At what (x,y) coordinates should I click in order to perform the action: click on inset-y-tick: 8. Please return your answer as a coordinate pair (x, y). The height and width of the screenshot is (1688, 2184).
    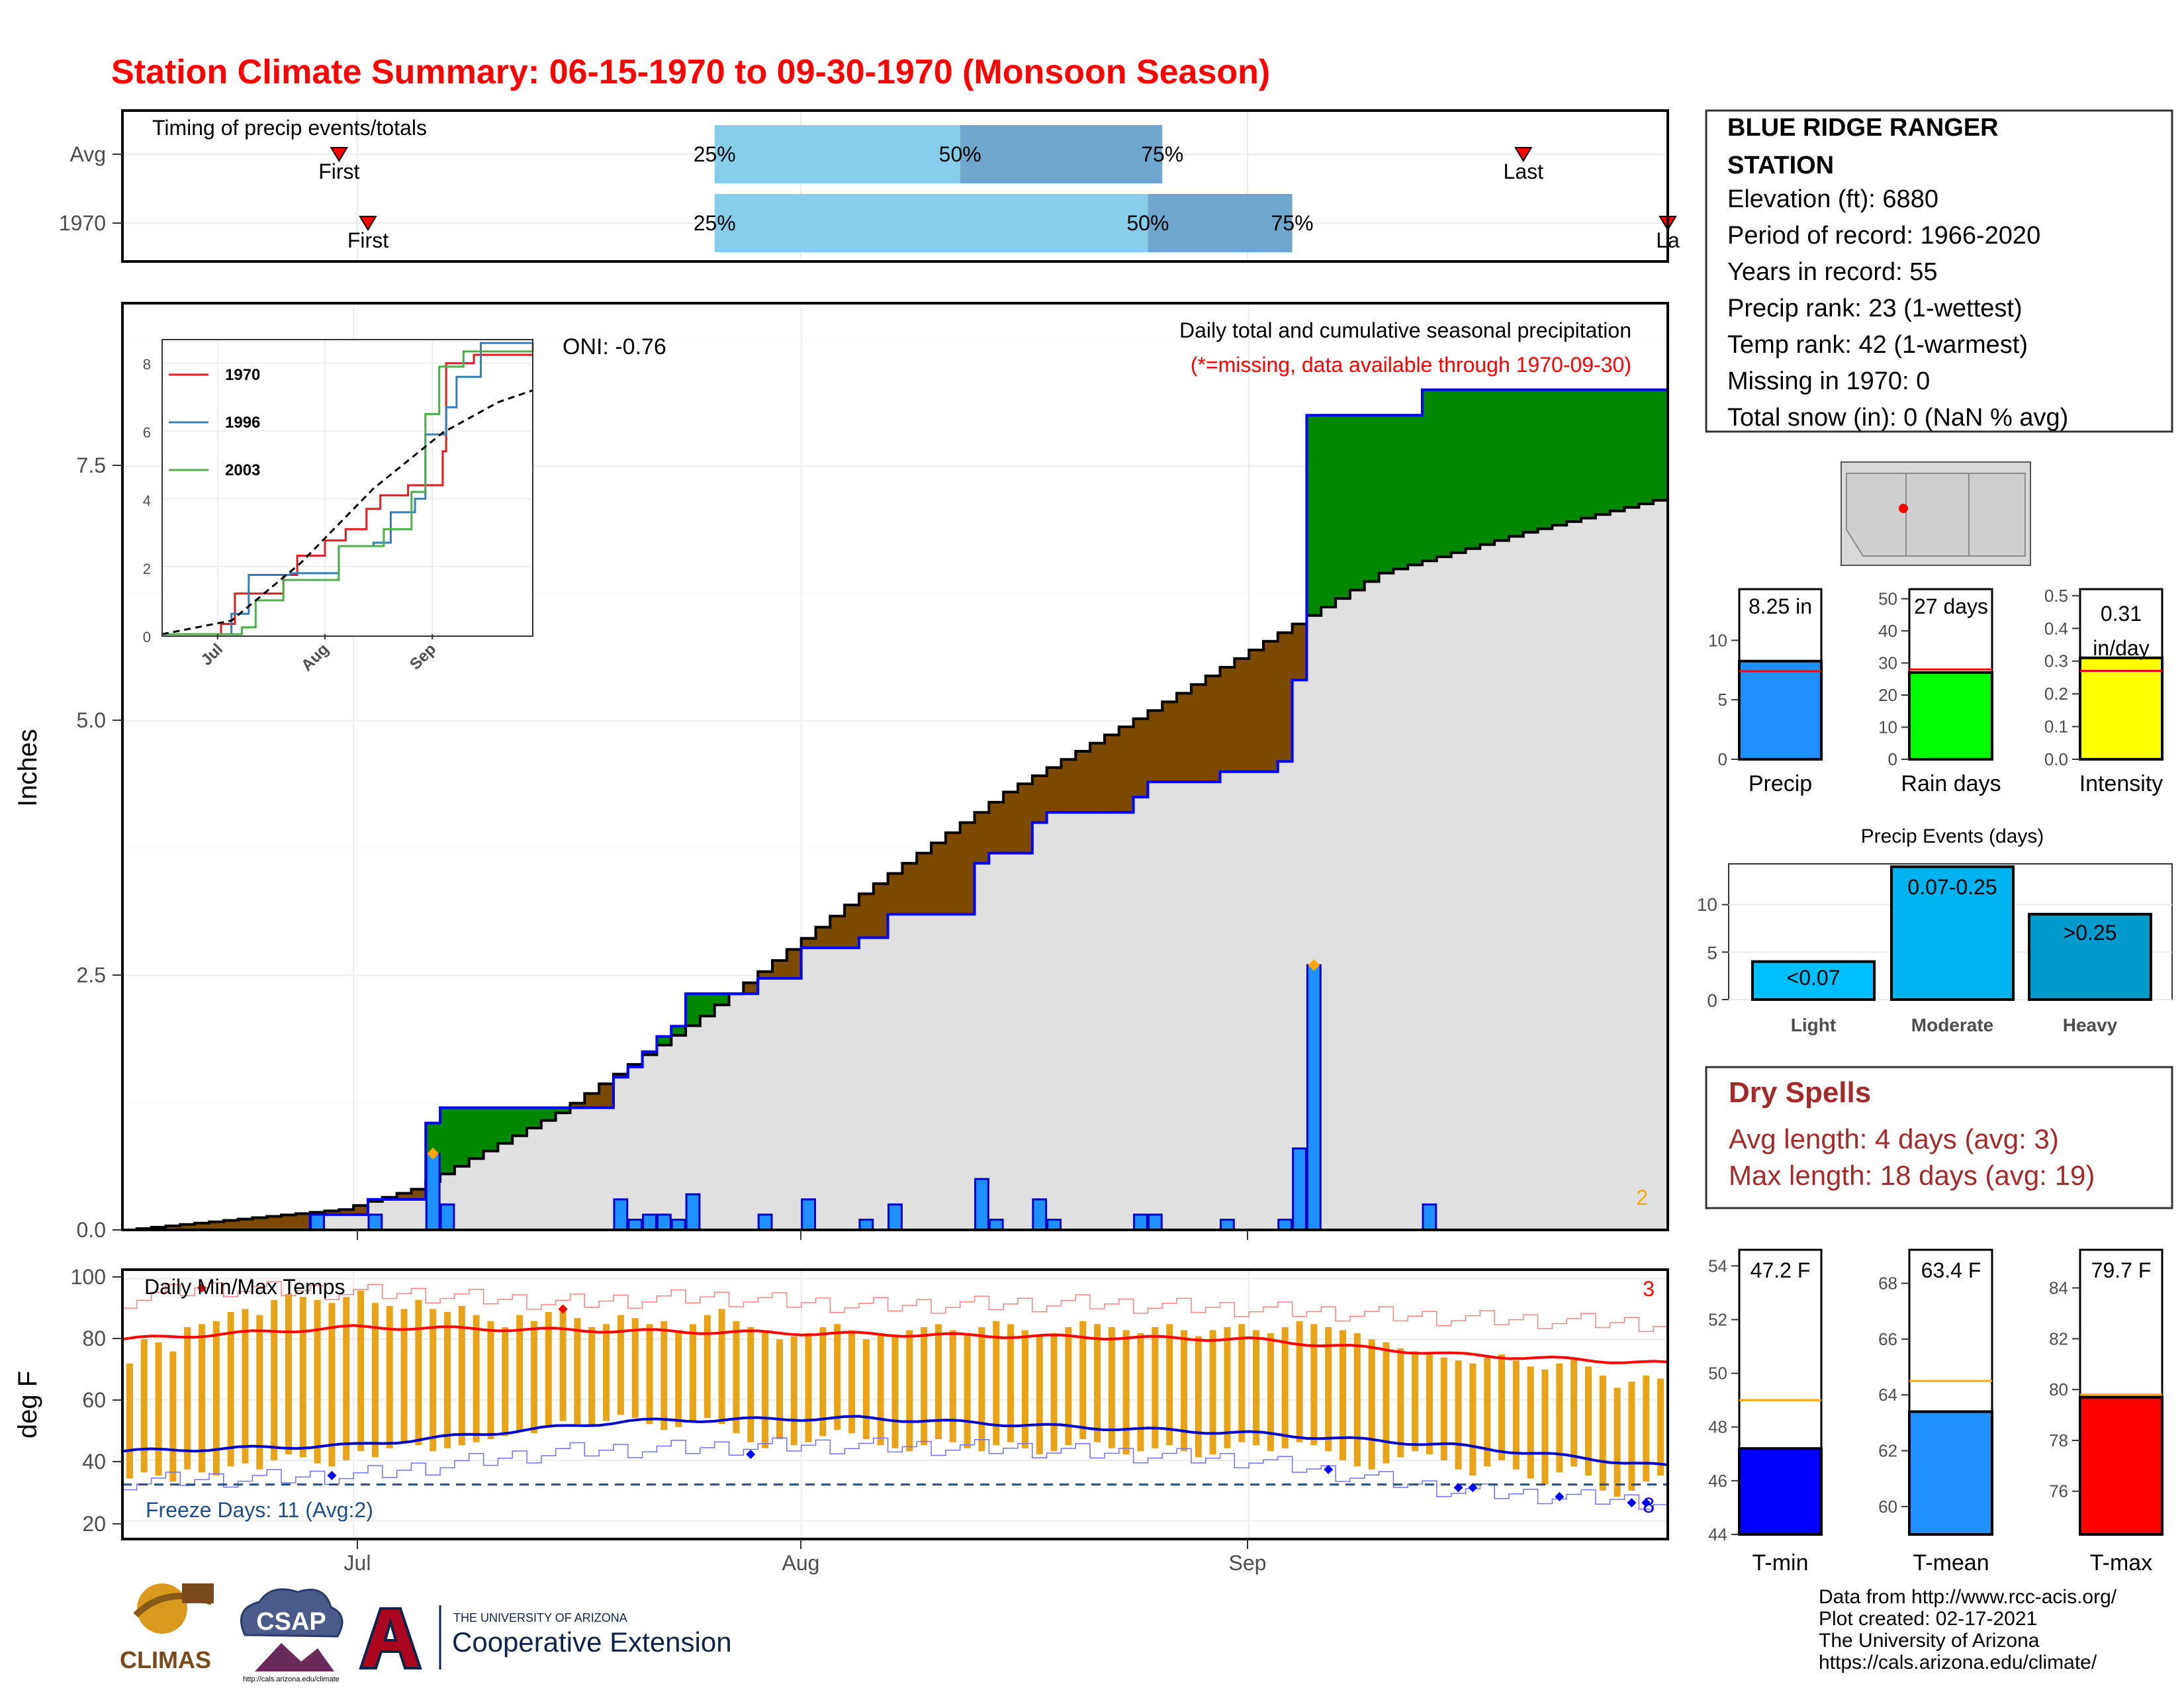
    Looking at the image, I should click on (147, 364).